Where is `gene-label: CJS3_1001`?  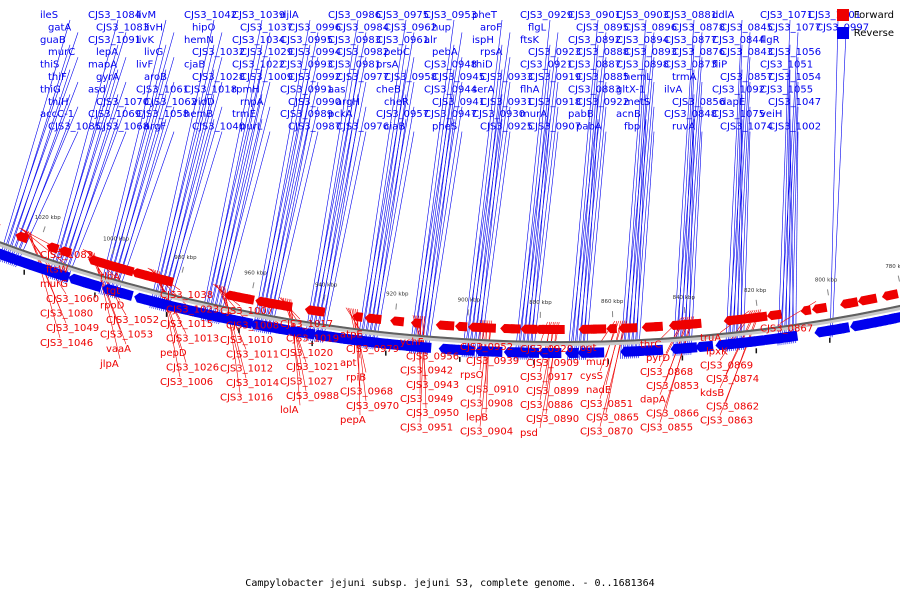
gene-label: CJS3_1001 is located at coordinates (834, 15).